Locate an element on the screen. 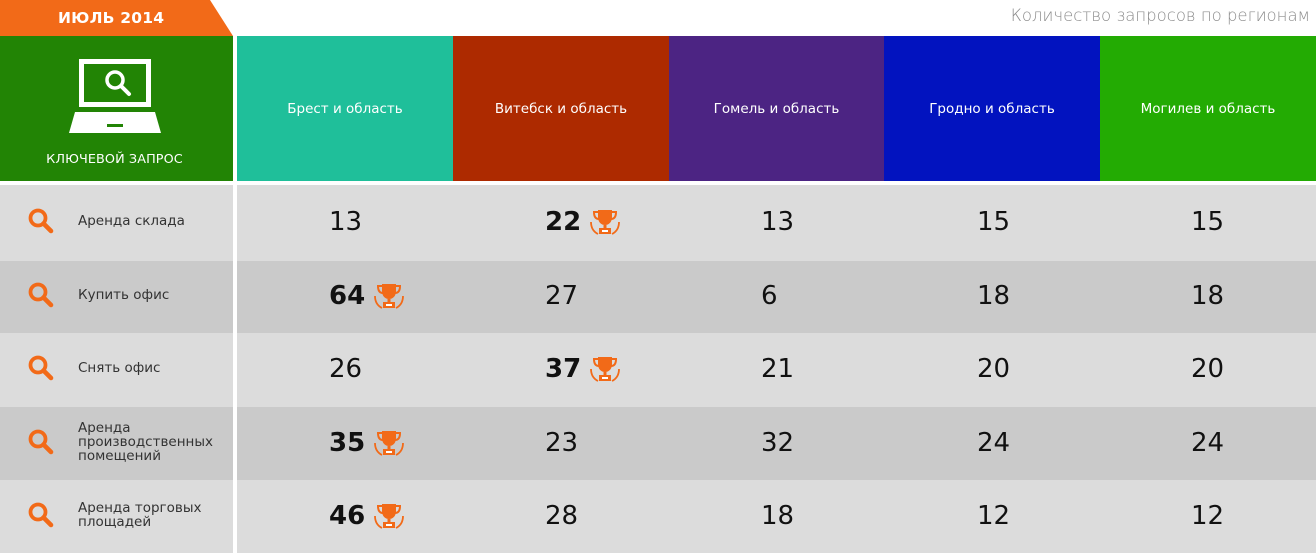 The image size is (1316, 553). region-header: Могилев и область is located at coordinates (1208, 108).